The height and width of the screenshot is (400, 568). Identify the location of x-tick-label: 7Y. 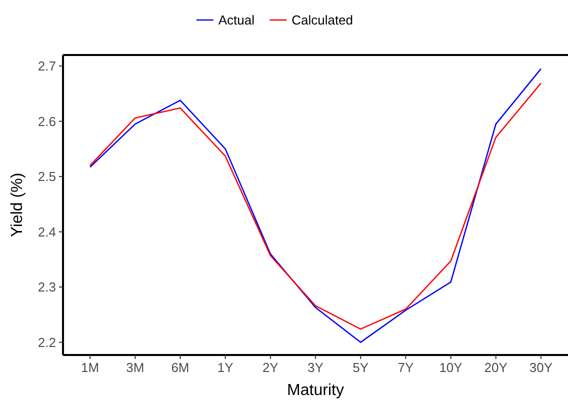
(406, 367).